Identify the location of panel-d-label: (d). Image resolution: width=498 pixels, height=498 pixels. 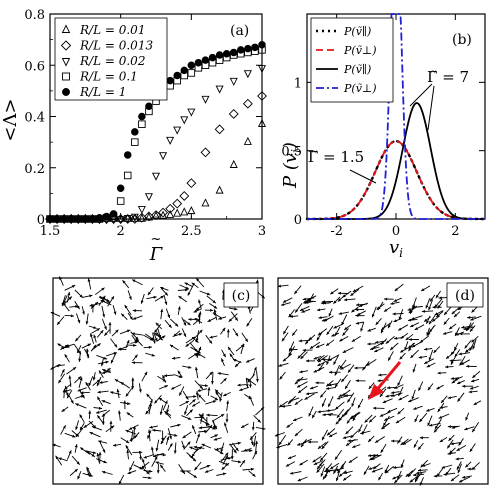
(465, 296).